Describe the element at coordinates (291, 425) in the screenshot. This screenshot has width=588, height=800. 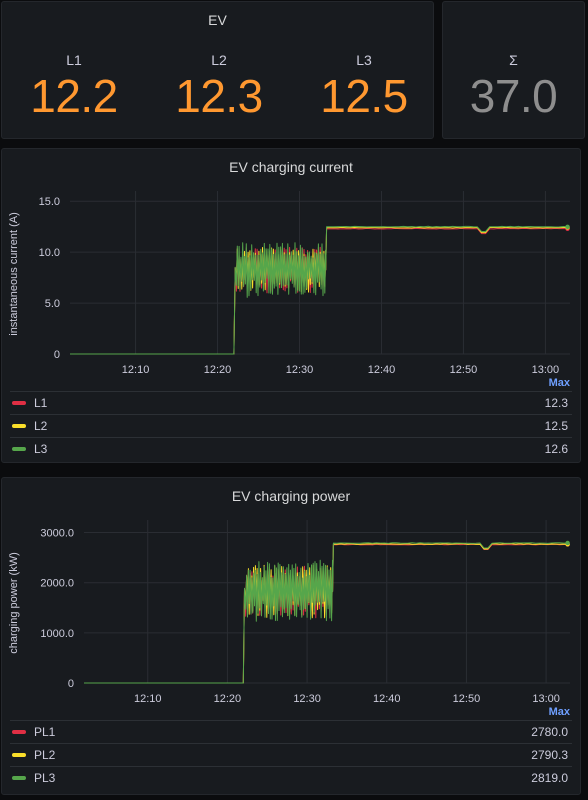
I see `legend-item-l2: L2 12.5` at that location.